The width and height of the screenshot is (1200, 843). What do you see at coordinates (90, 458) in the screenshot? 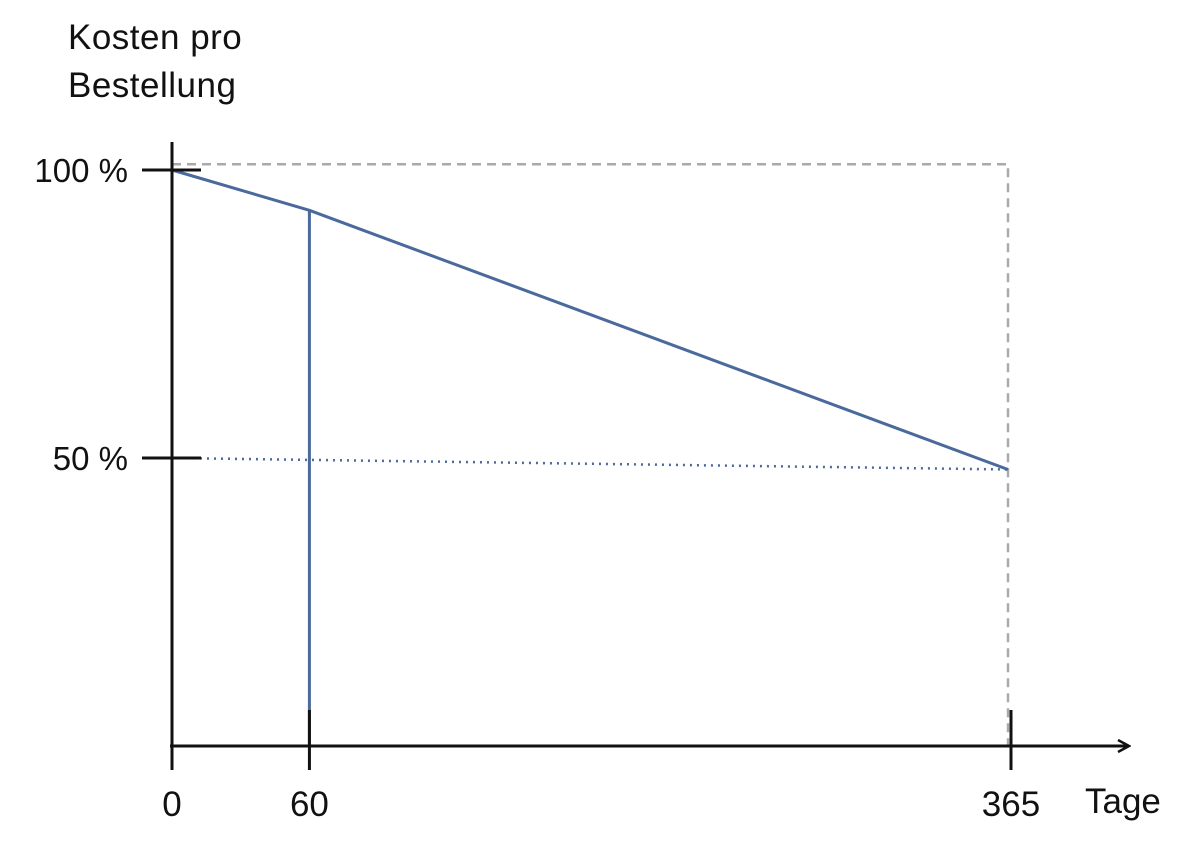
I see `y-tick-label: 50 %` at bounding box center [90, 458].